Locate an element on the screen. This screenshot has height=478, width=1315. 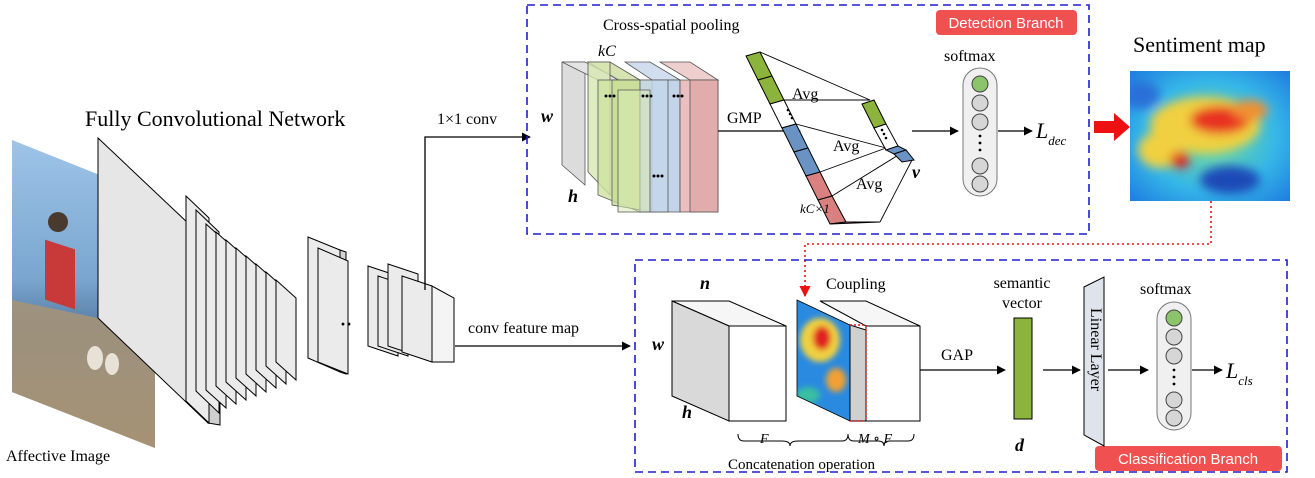
detection-branch-tag is located at coordinates (1006, 22).